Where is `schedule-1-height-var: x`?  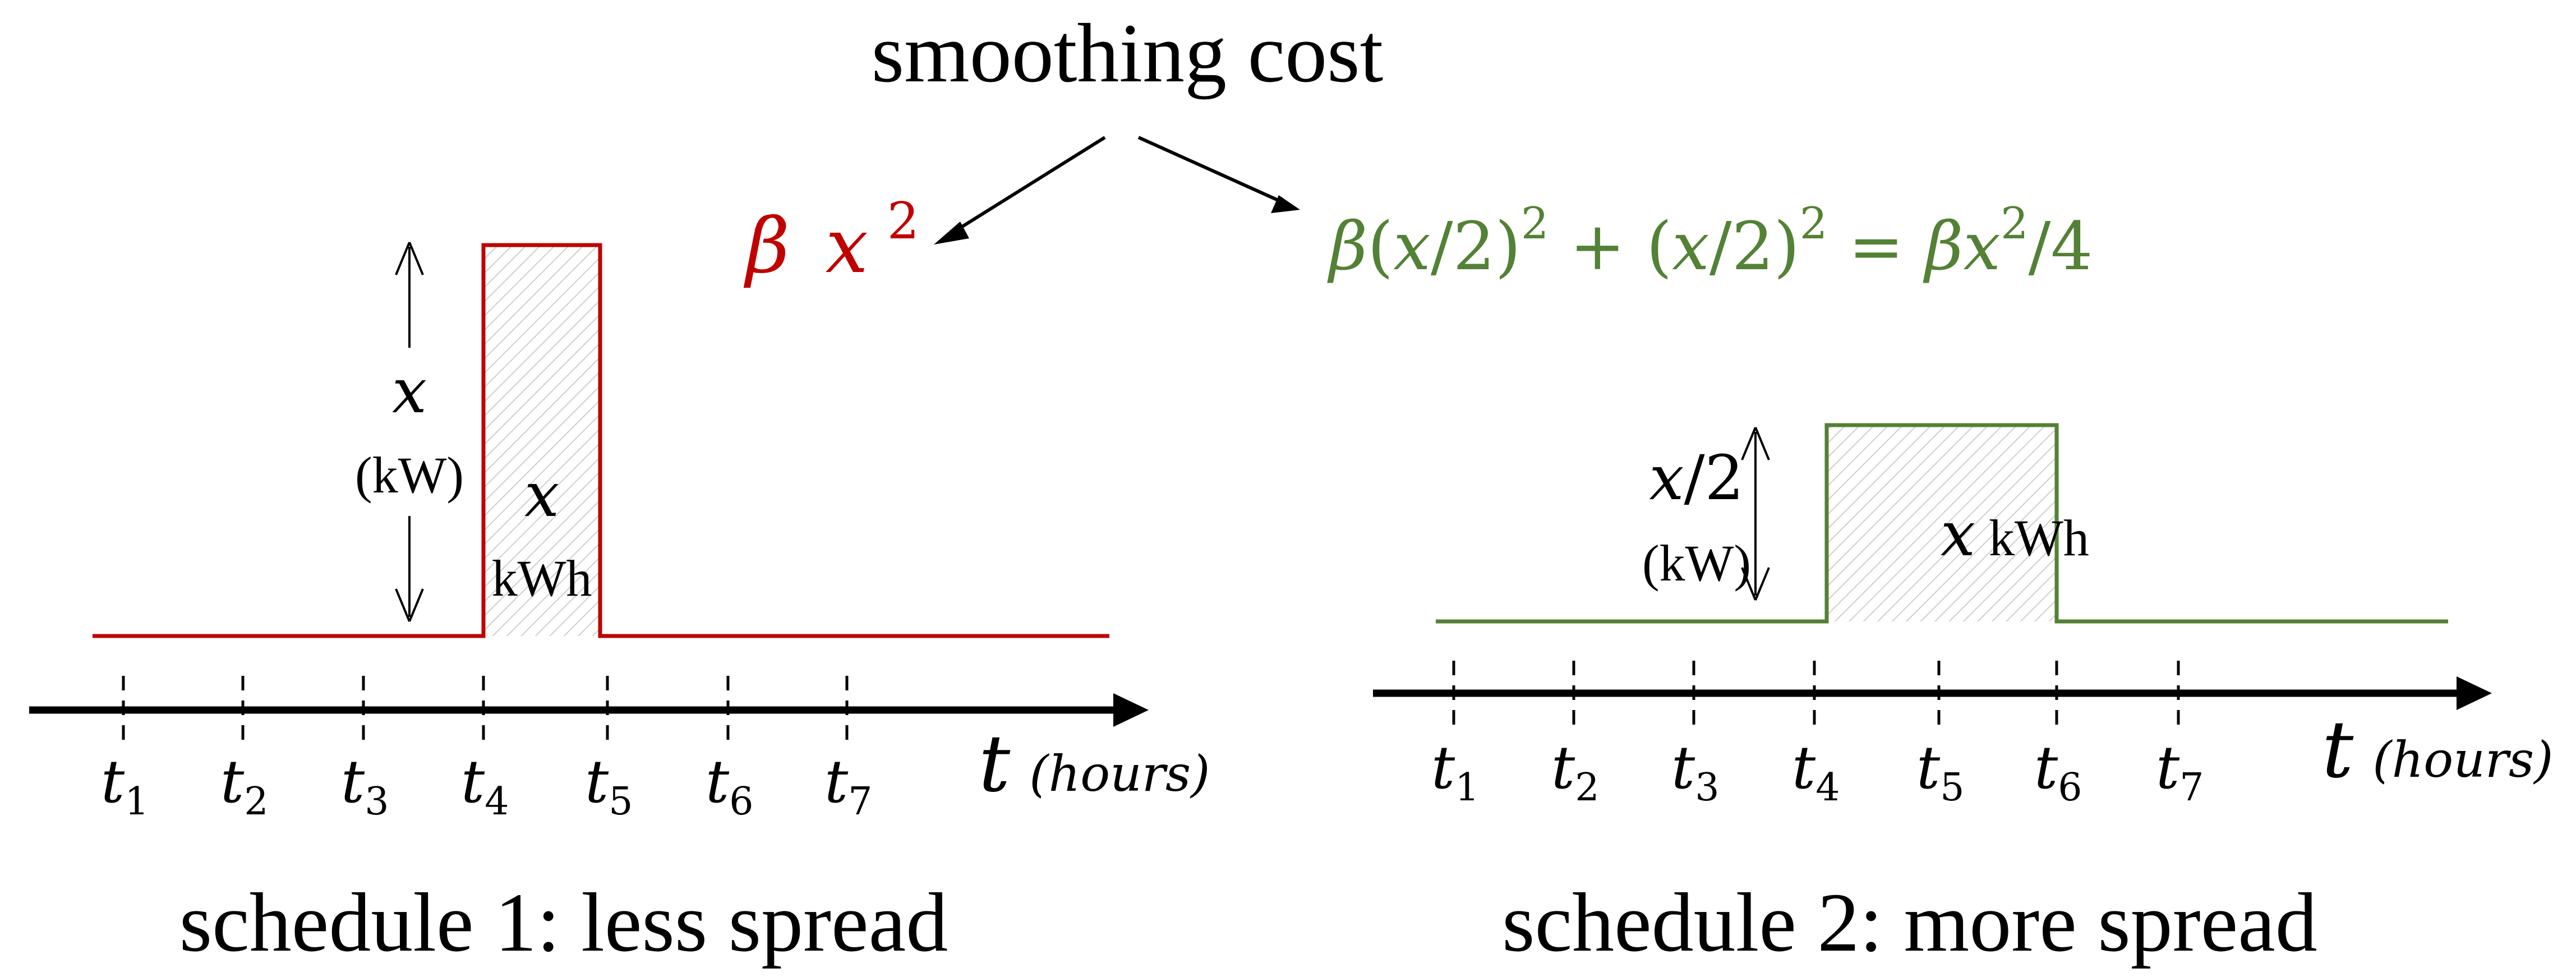
schedule-1-height-var: x is located at coordinates (409, 391).